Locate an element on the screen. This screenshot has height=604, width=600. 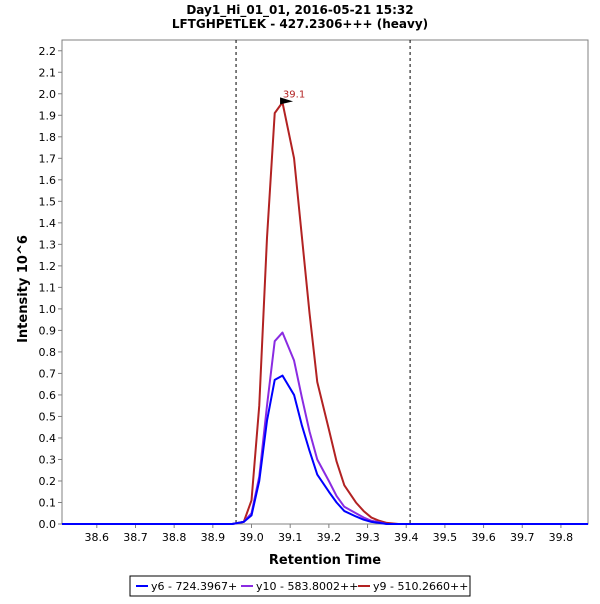
y-tick-label: 1.8 is located at coordinates (48, 137).